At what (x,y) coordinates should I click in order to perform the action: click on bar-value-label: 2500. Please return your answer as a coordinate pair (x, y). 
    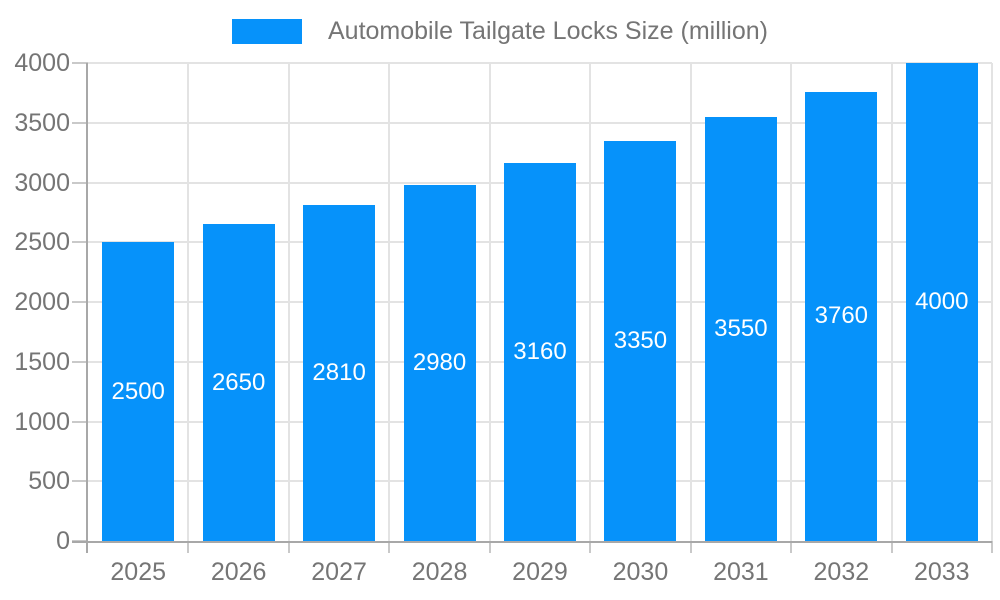
    Looking at the image, I should click on (138, 391).